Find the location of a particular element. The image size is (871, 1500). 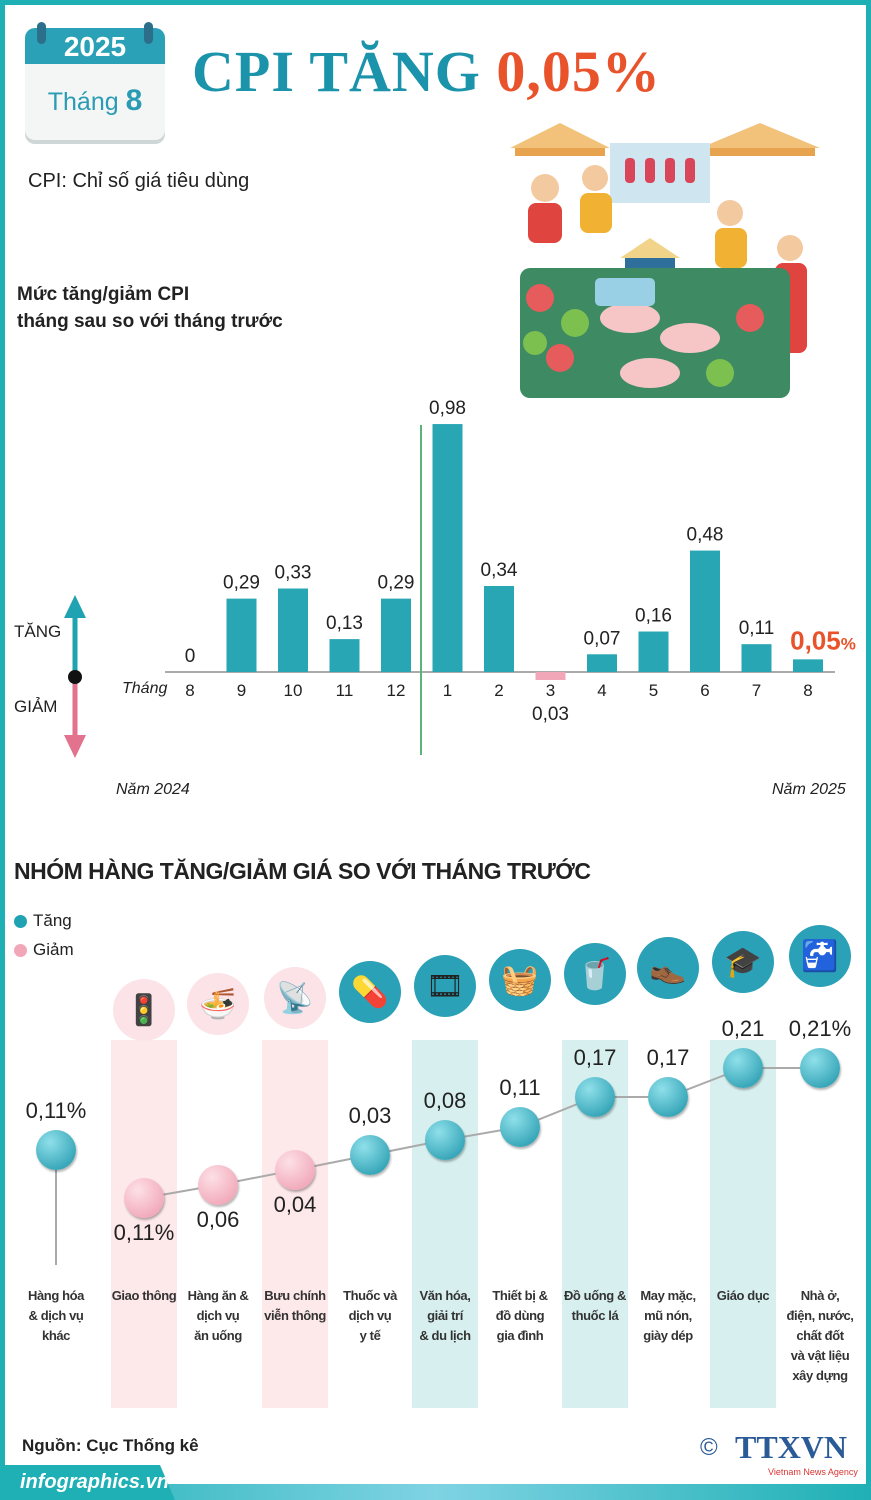

data-label: 0,04 is located at coordinates (295, 1204).